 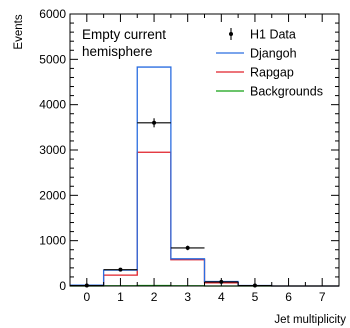 What do you see at coordinates (124, 34) in the screenshot?
I see `annotation-line-1: Empty current` at bounding box center [124, 34].